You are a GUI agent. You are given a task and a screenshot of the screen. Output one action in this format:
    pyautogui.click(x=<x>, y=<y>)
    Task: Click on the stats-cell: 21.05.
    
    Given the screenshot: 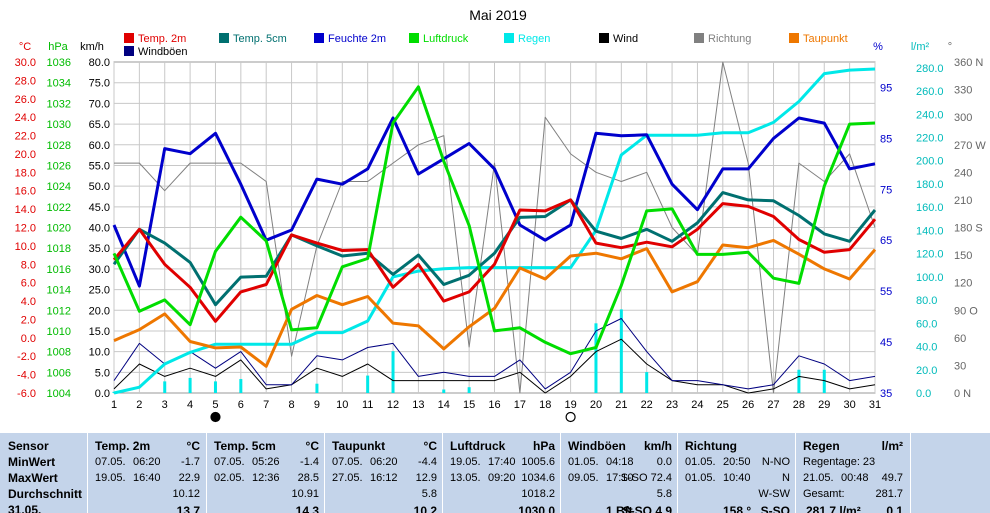 What is the action you would take?
    pyautogui.click(x=818, y=478)
    